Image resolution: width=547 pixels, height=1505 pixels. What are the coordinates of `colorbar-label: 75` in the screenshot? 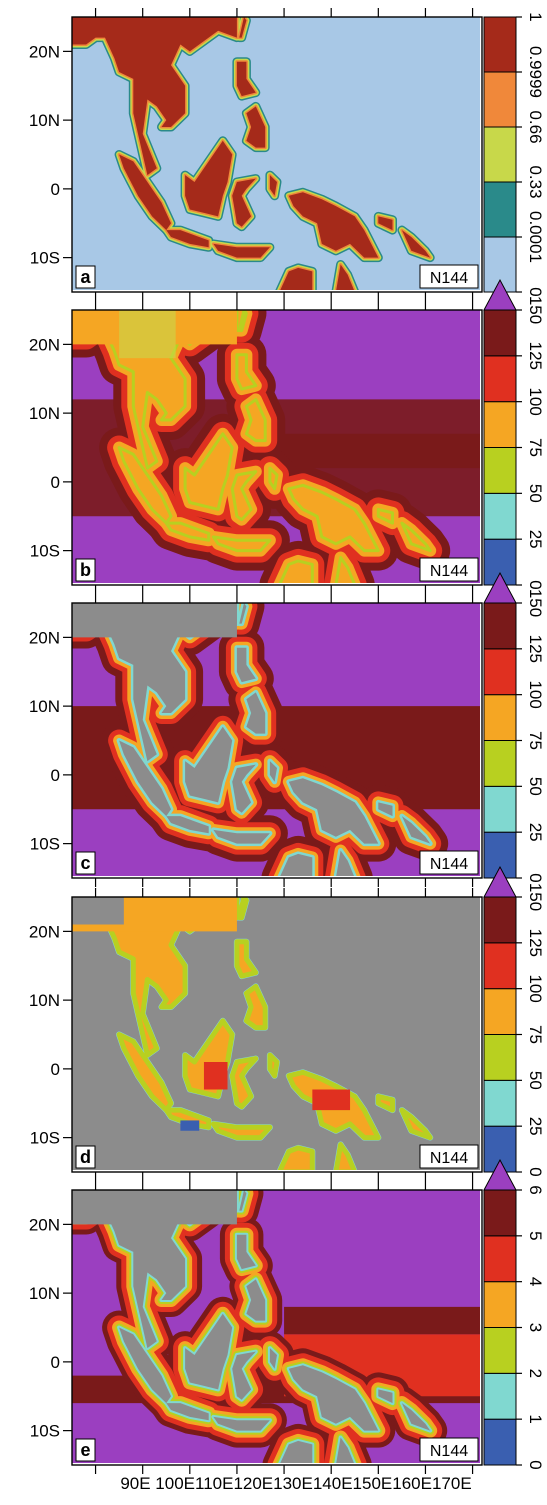 It's located at (535, 1034).